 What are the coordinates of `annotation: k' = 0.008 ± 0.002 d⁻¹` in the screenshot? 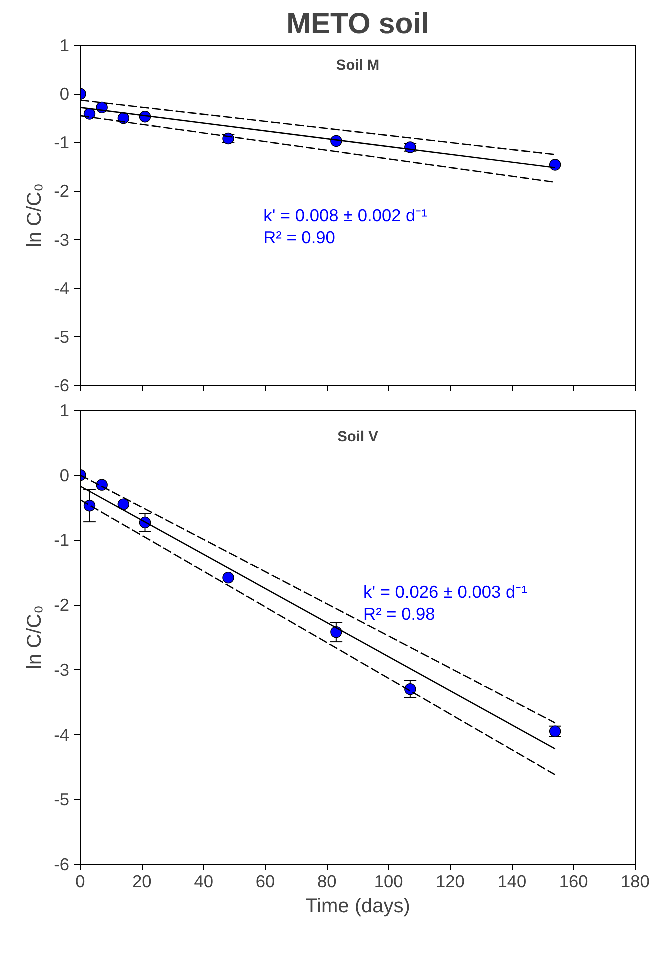 It's located at (346, 216).